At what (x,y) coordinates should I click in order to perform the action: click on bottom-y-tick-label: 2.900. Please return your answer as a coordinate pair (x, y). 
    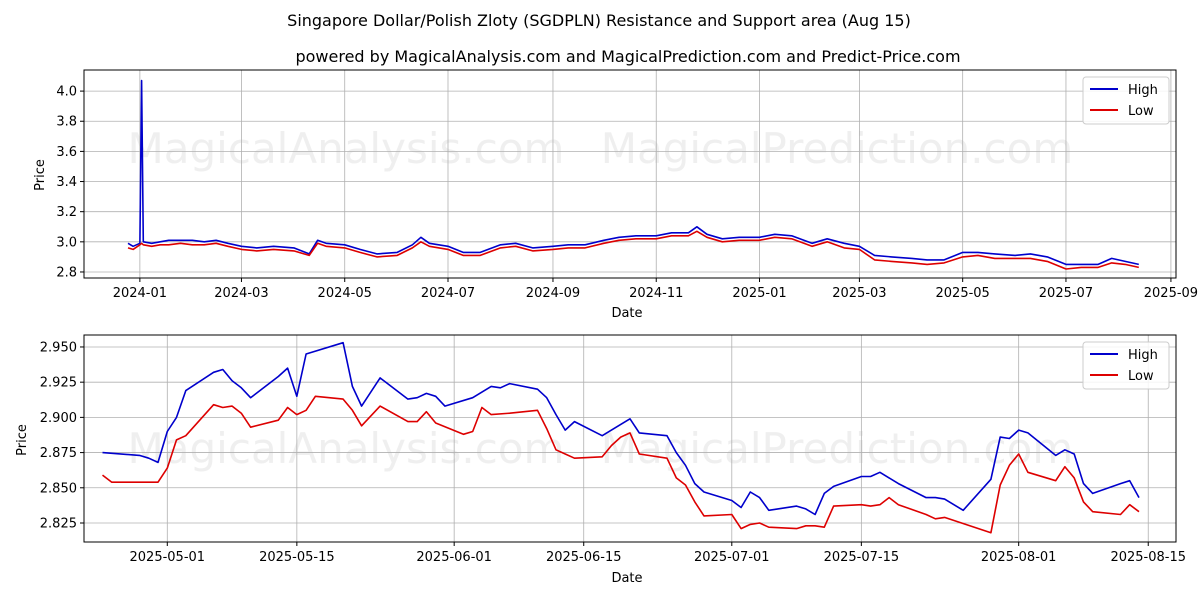
    Looking at the image, I should click on (58, 418).